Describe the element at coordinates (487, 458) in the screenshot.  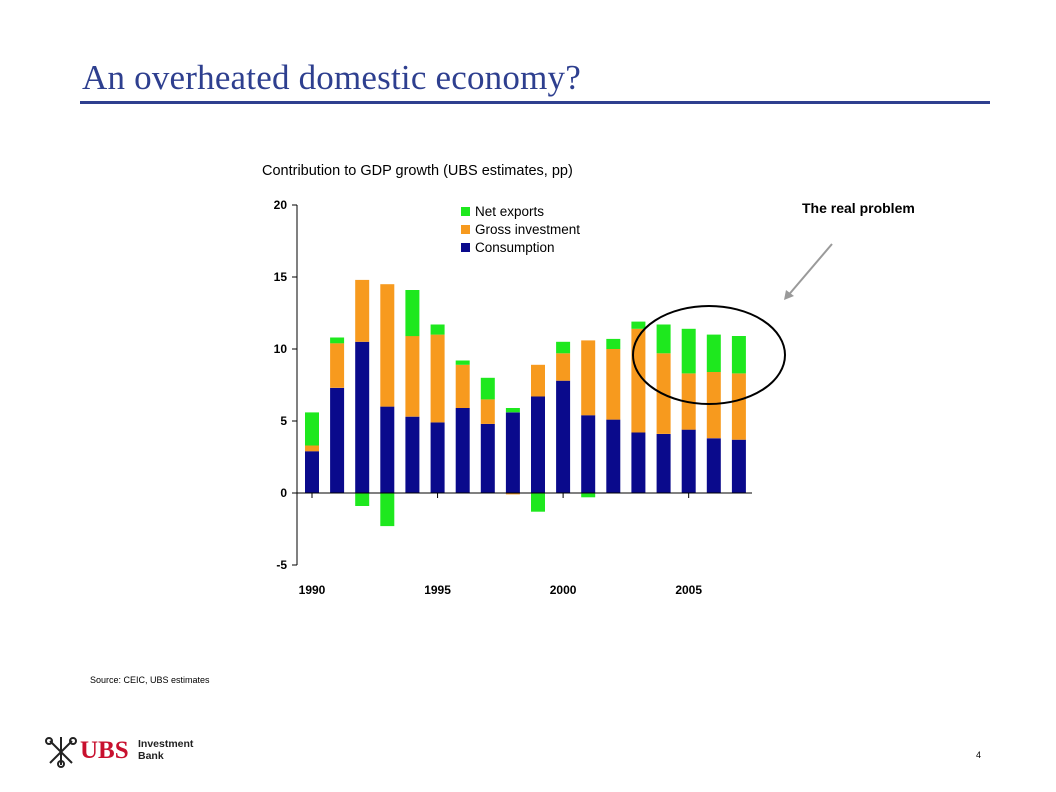
I see `bar-consumption-1997` at that location.